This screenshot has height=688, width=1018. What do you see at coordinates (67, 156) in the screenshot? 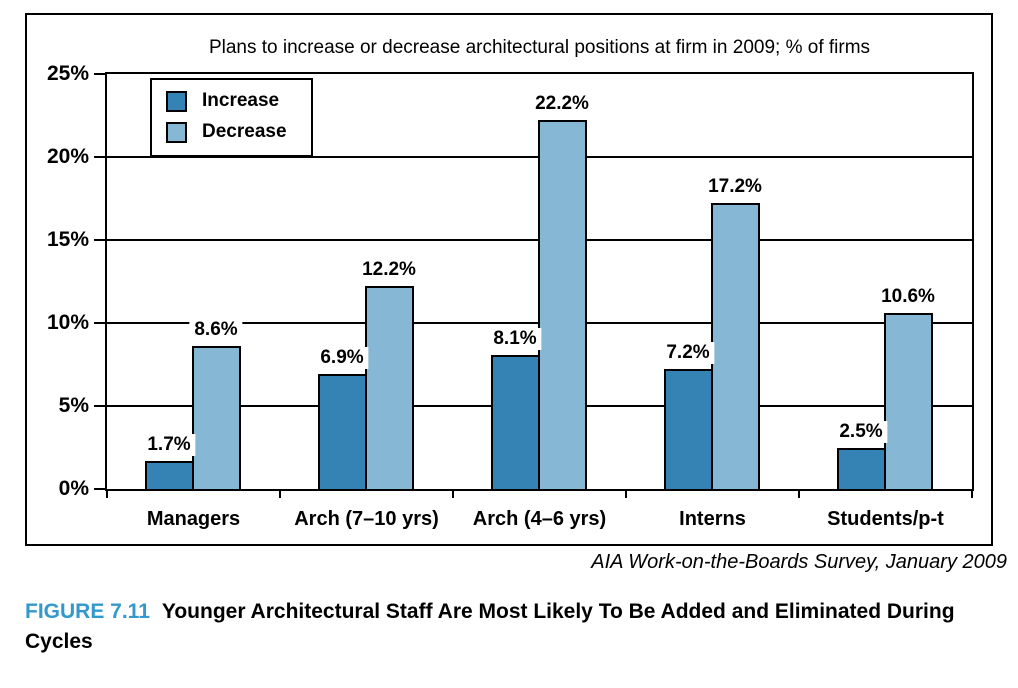
I see `y-axis-tick-label: 20%` at bounding box center [67, 156].